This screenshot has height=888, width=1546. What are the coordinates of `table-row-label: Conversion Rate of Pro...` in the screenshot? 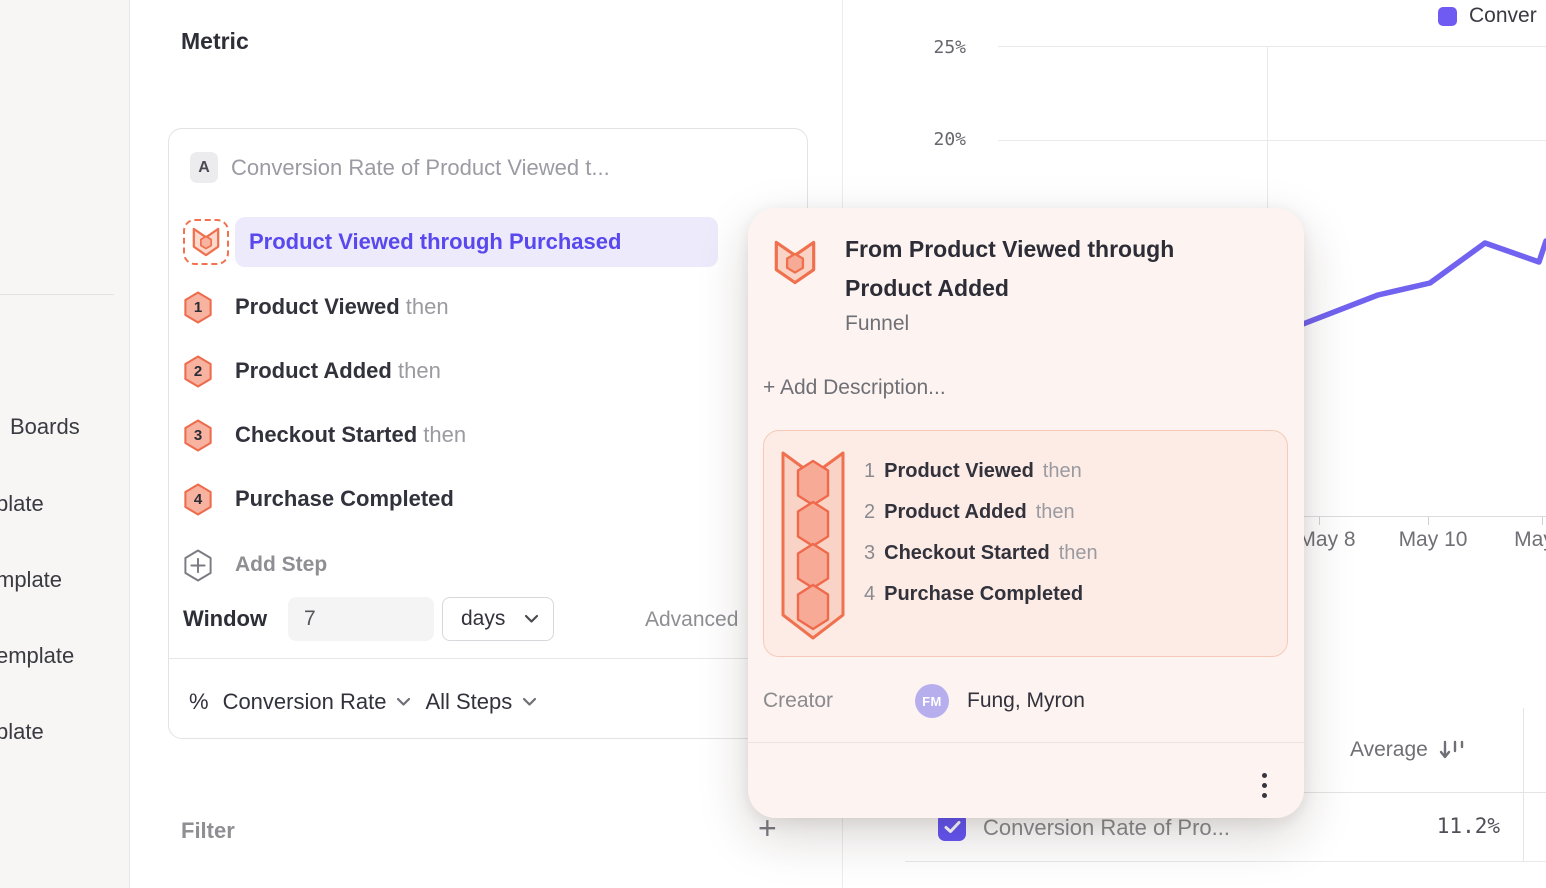 It's located at (1107, 827).